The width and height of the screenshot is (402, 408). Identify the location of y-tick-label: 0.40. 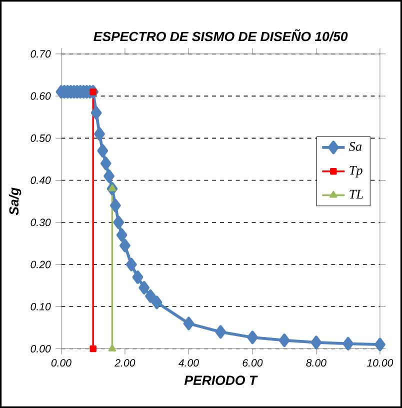
(40, 180).